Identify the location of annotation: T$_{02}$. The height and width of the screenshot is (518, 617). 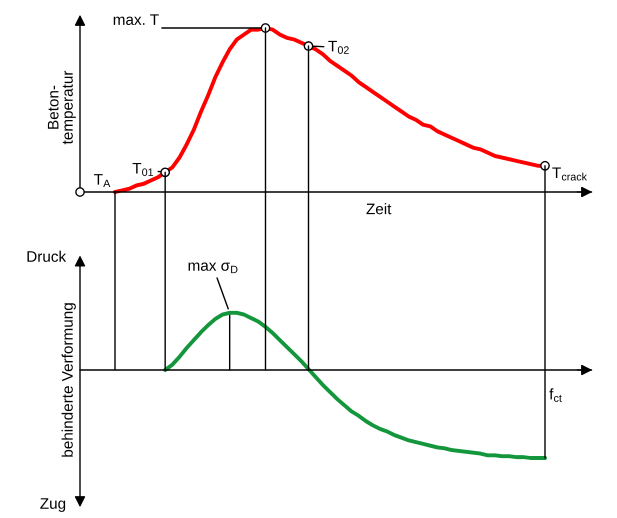
(338, 47).